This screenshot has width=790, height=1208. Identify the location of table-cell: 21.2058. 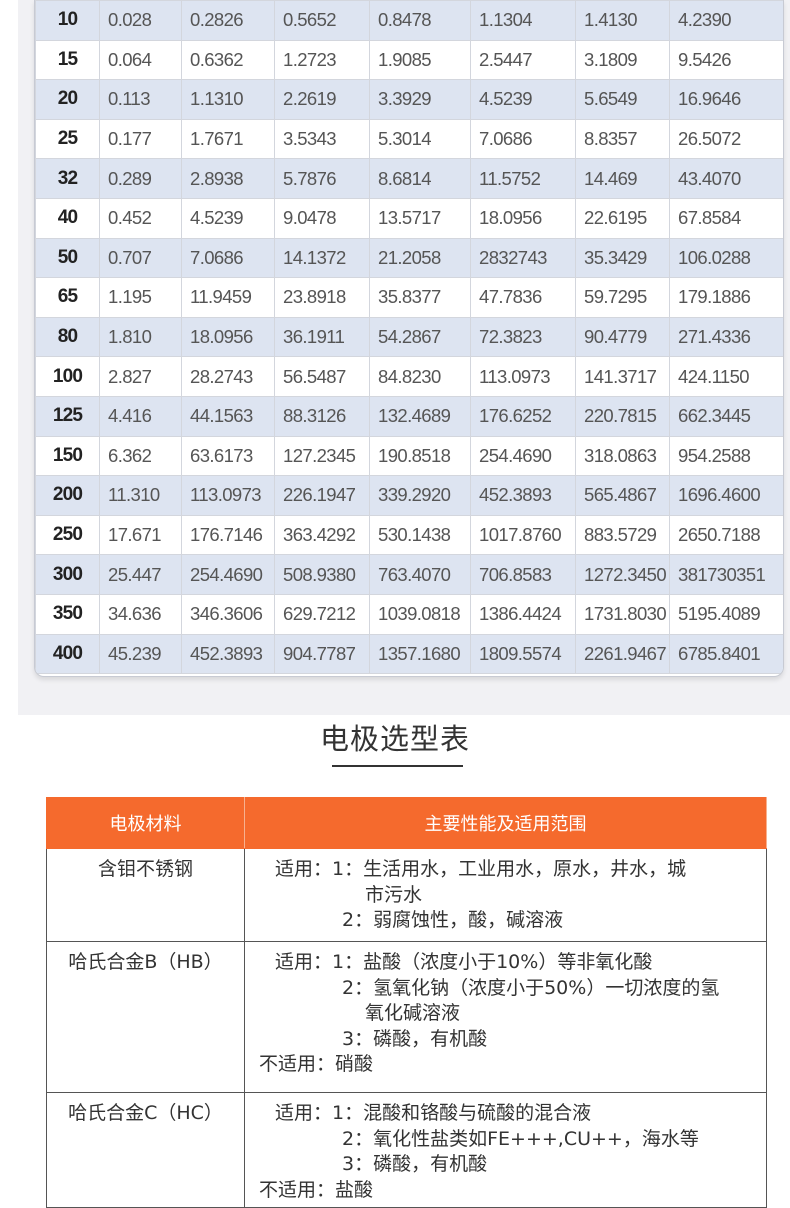
(420, 258).